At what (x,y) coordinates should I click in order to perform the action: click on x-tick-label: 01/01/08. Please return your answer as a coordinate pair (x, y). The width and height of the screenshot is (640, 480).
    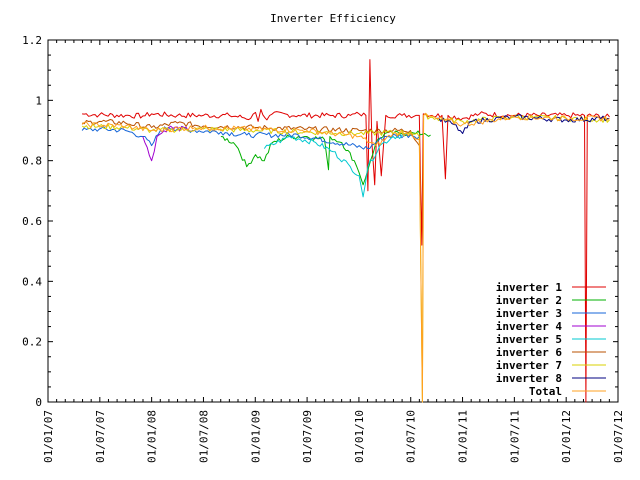
    Looking at the image, I should click on (152, 436).